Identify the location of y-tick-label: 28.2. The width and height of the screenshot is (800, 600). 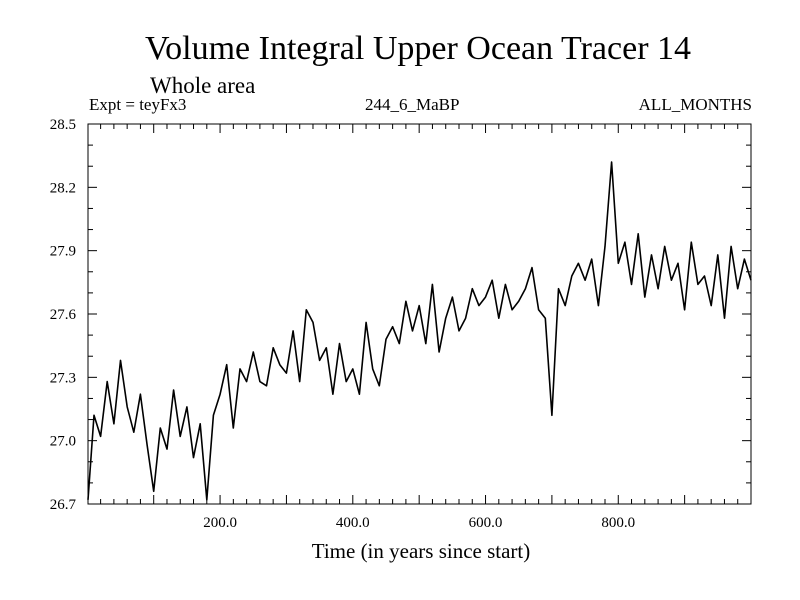
(63, 188).